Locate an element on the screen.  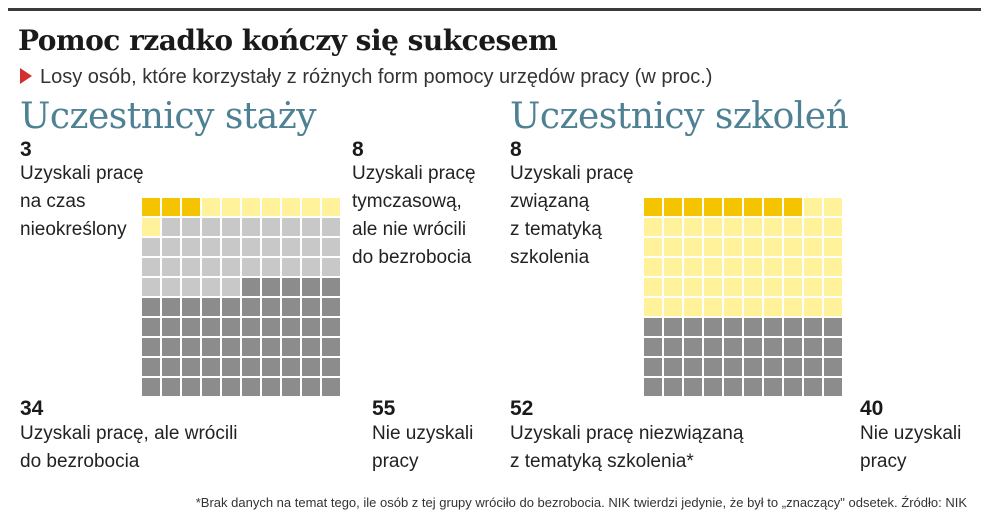
staze-value-no-job: 55 is located at coordinates (384, 408).